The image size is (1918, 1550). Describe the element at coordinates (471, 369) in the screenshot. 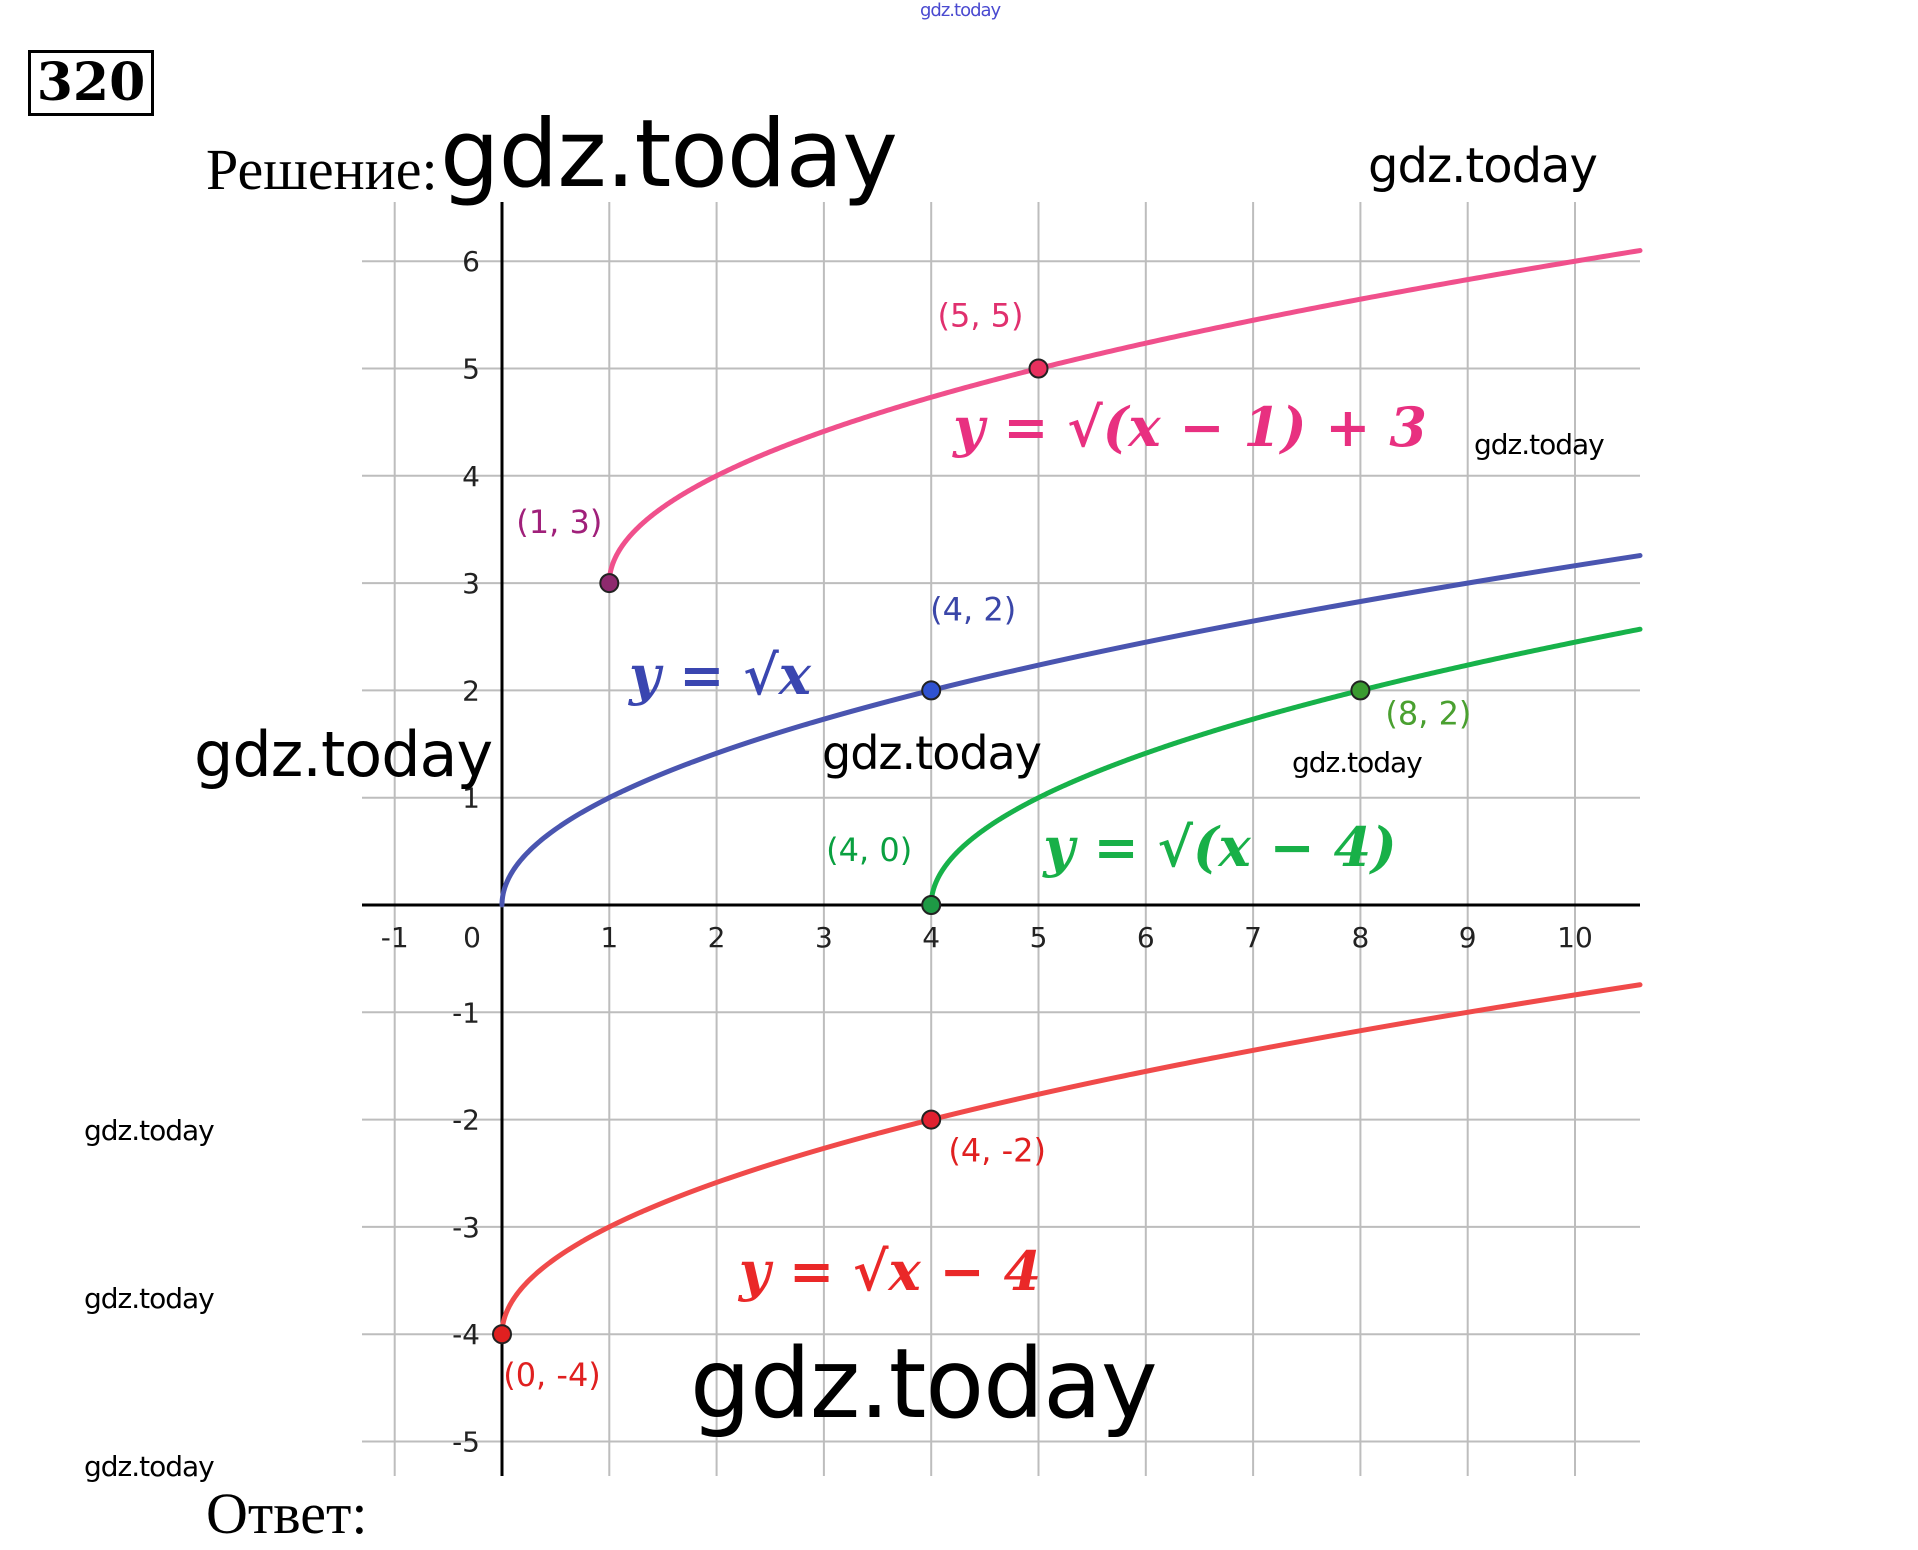

I see `y-tick-label: 5` at that location.